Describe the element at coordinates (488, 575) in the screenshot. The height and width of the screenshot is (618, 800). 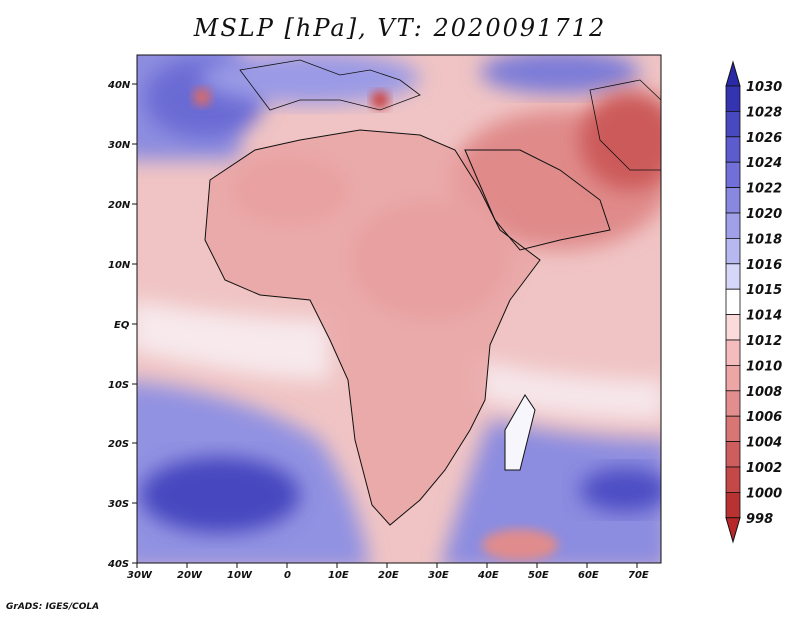
I see `x-tick: 40E` at that location.